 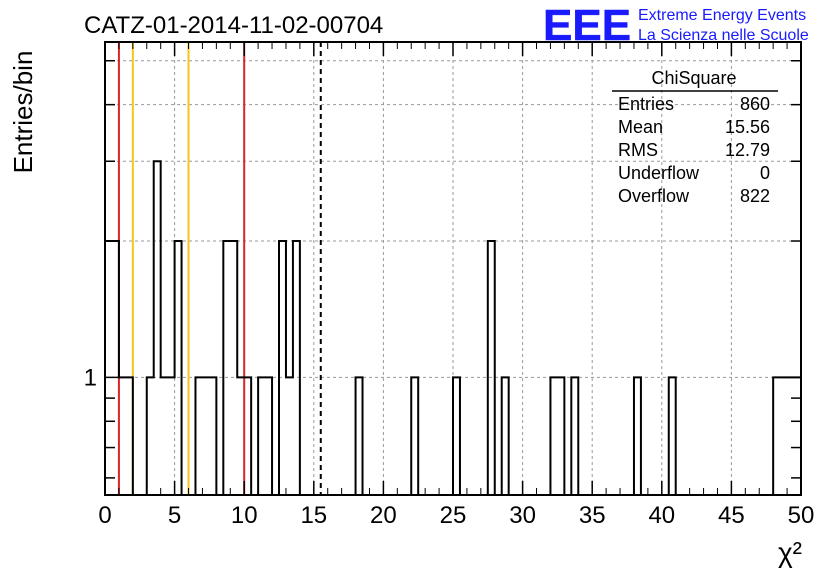 What do you see at coordinates (661, 515) in the screenshot?
I see `x-tick-label: 40` at bounding box center [661, 515].